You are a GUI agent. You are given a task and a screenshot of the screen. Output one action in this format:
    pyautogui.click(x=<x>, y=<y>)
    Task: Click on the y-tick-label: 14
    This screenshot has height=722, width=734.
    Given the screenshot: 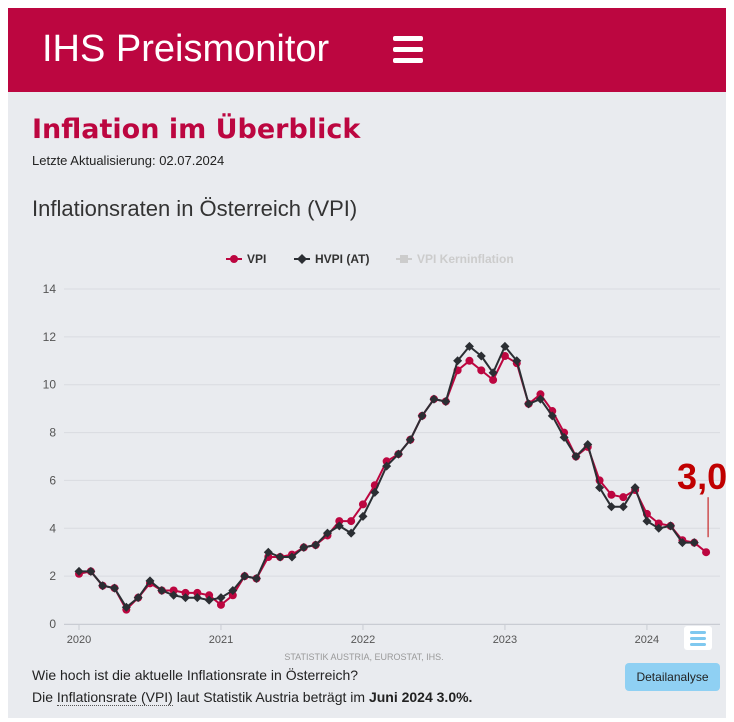 What is the action you would take?
    pyautogui.click(x=50, y=289)
    